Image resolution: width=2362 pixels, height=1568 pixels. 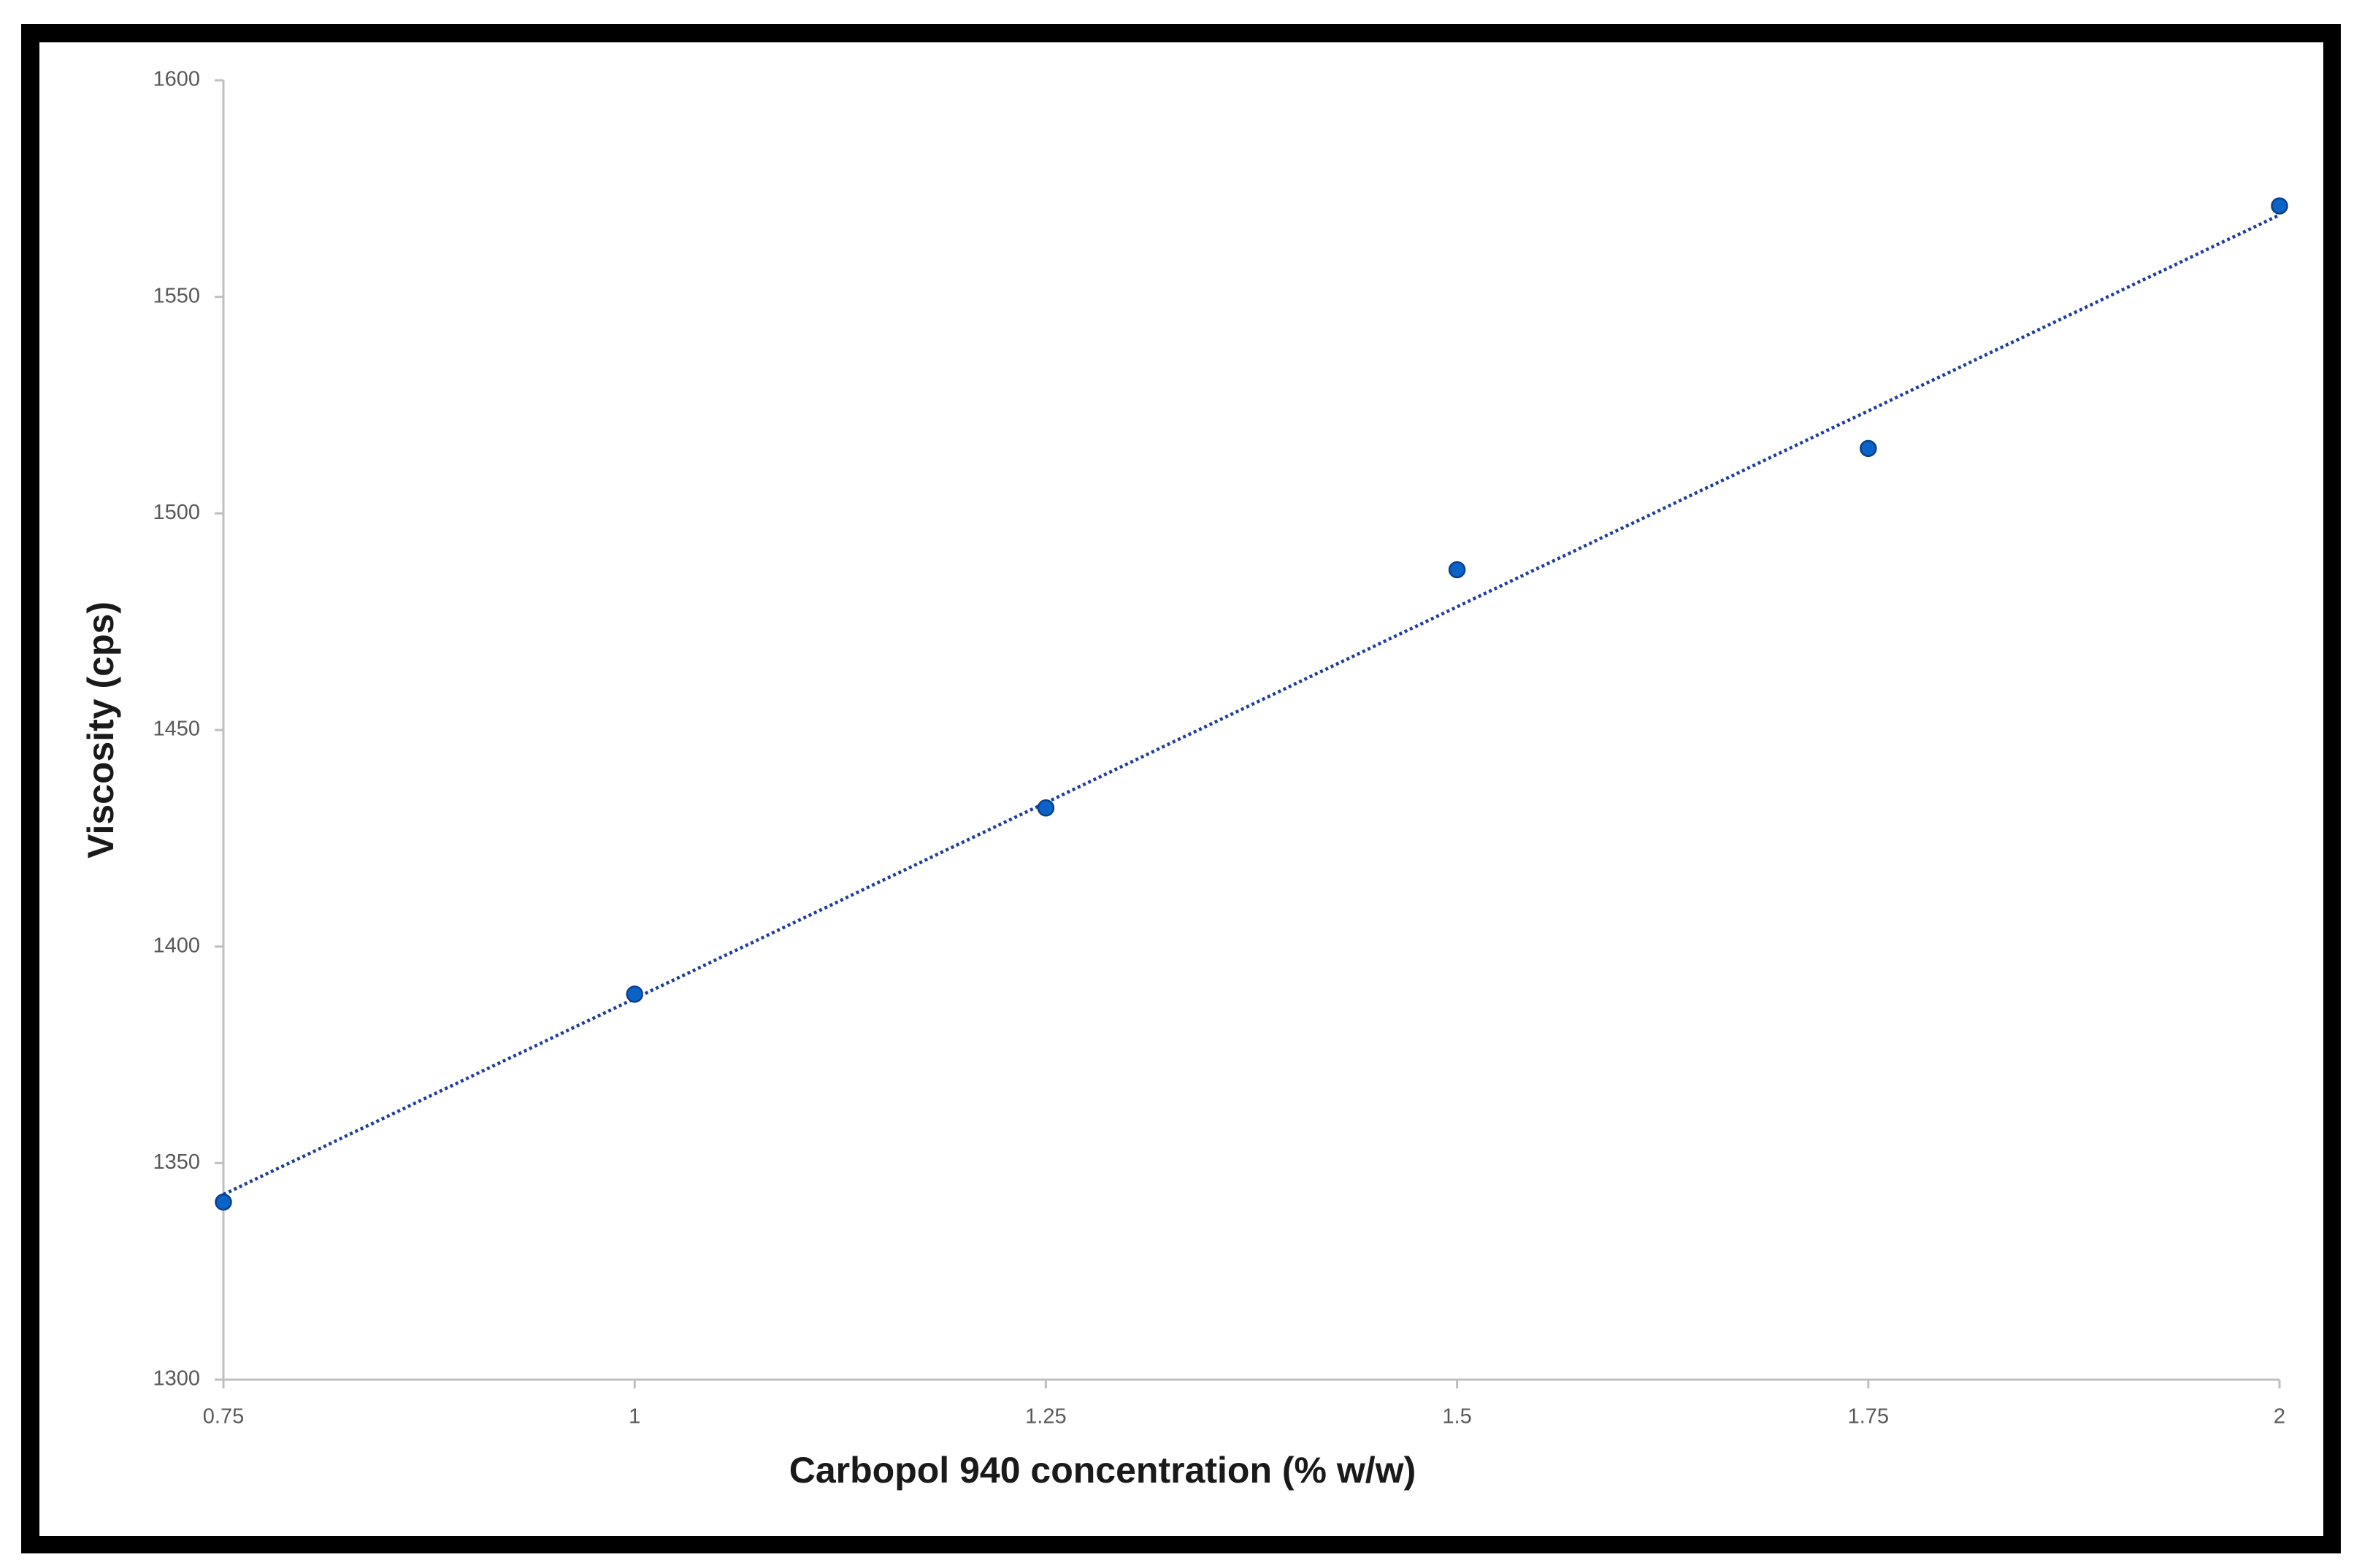 I want to click on x-tick-label: 1.5, so click(x=1457, y=1417).